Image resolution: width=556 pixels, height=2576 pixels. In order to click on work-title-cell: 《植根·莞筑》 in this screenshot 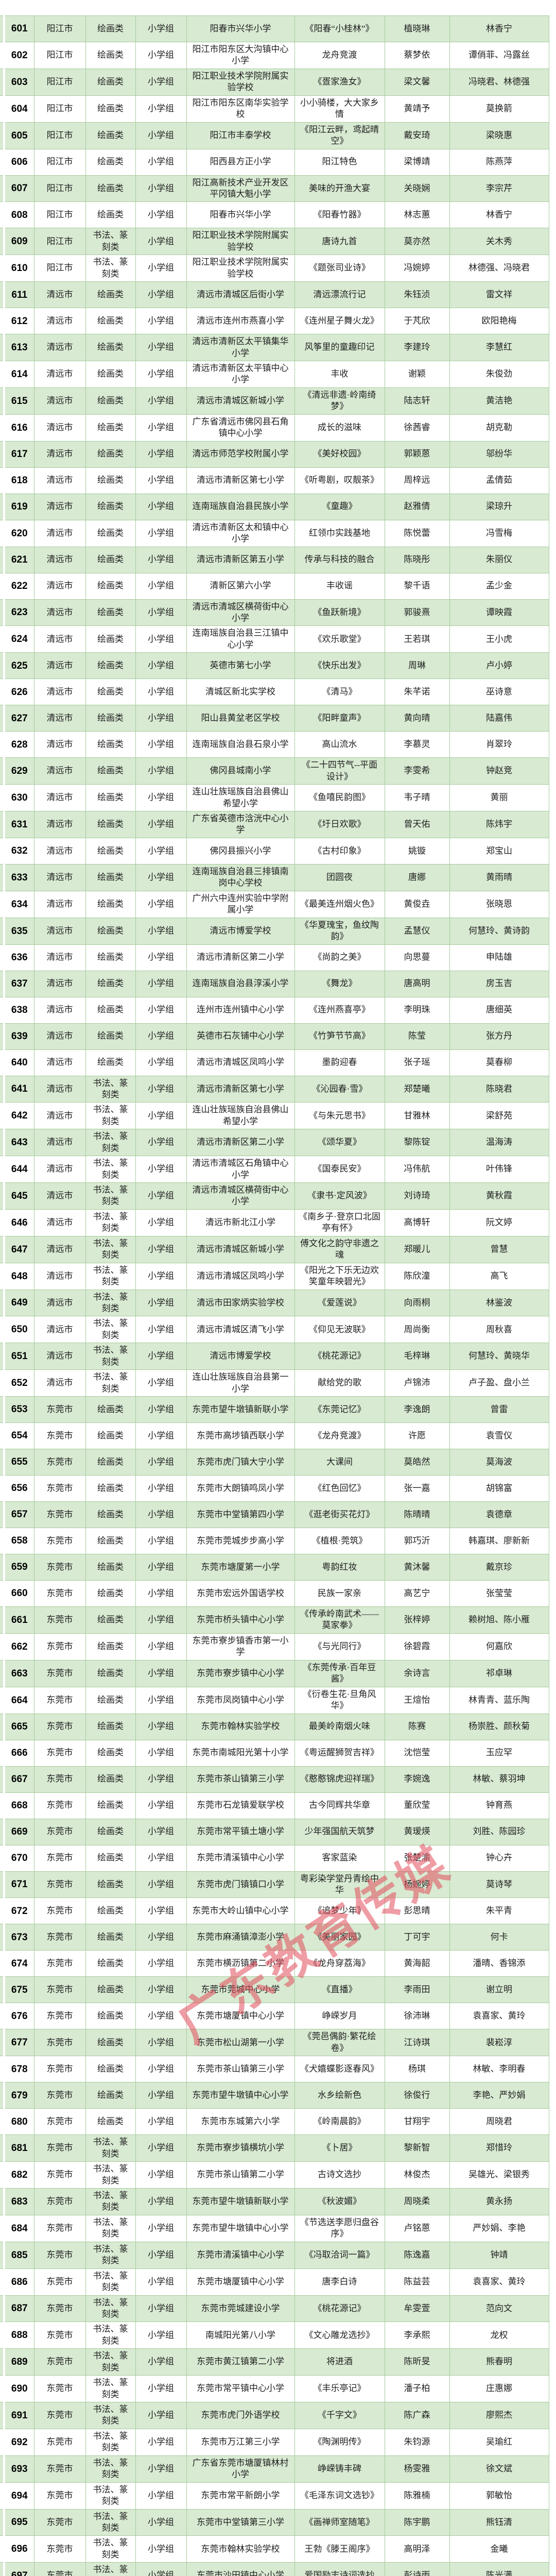, I will do `click(339, 1541)`.